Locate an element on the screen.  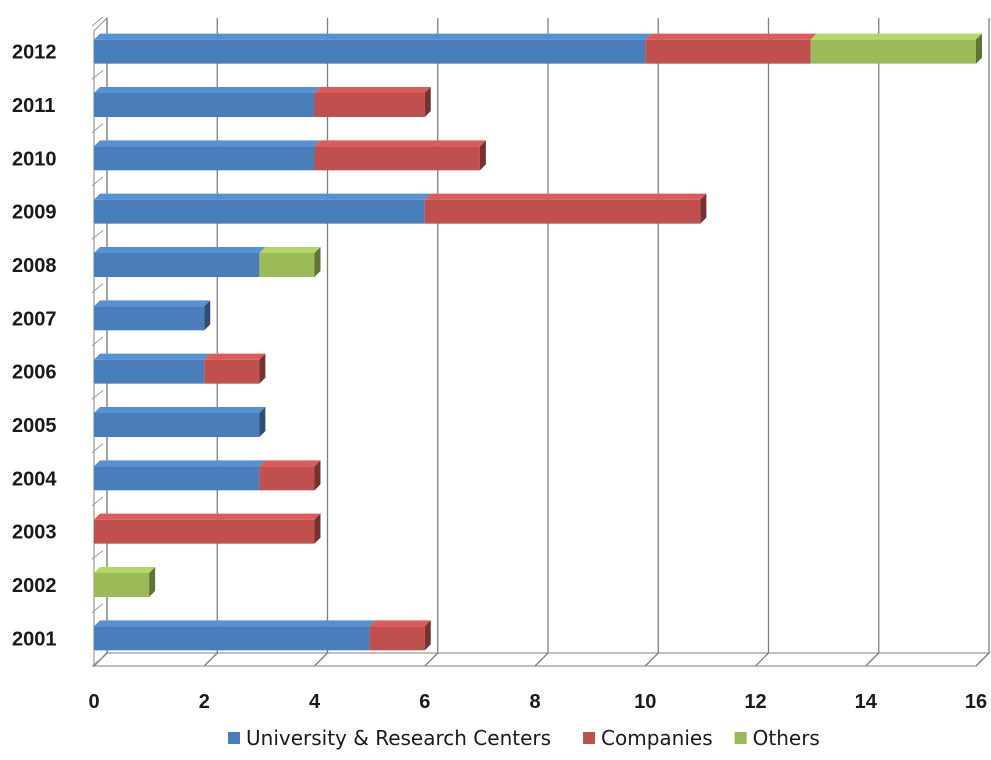
x-tick-labels: 0 2 4 6 8 10 12 14 16 is located at coordinates (537, 702).